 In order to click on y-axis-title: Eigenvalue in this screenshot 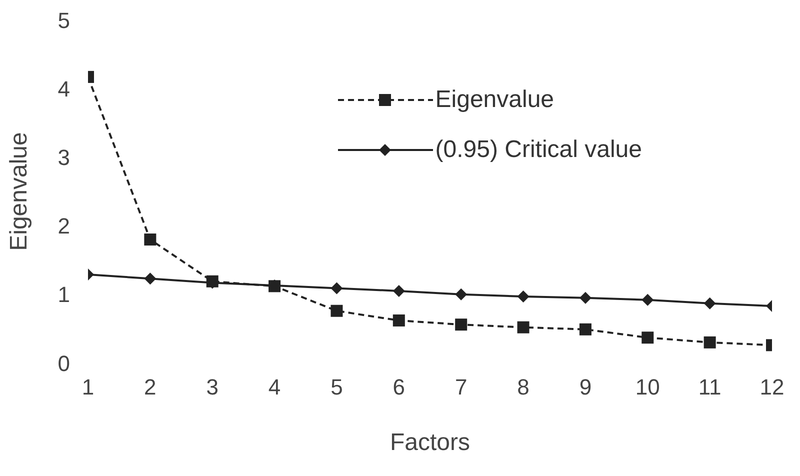, I will do `click(19, 191)`.